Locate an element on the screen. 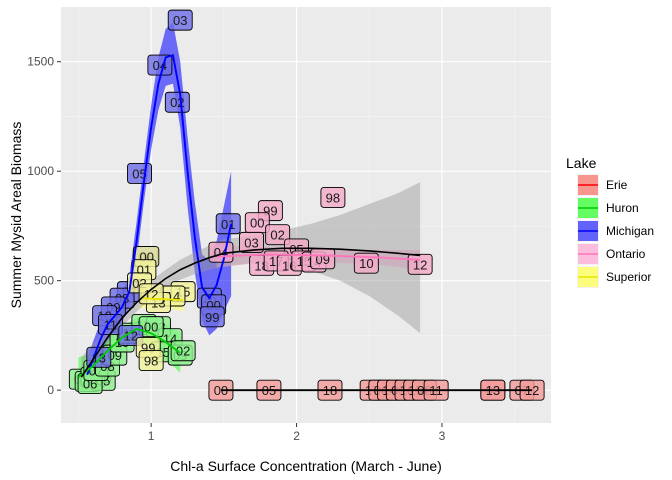 The width and height of the screenshot is (672, 480). y-tick-label: 0 is located at coordinates (50, 390).